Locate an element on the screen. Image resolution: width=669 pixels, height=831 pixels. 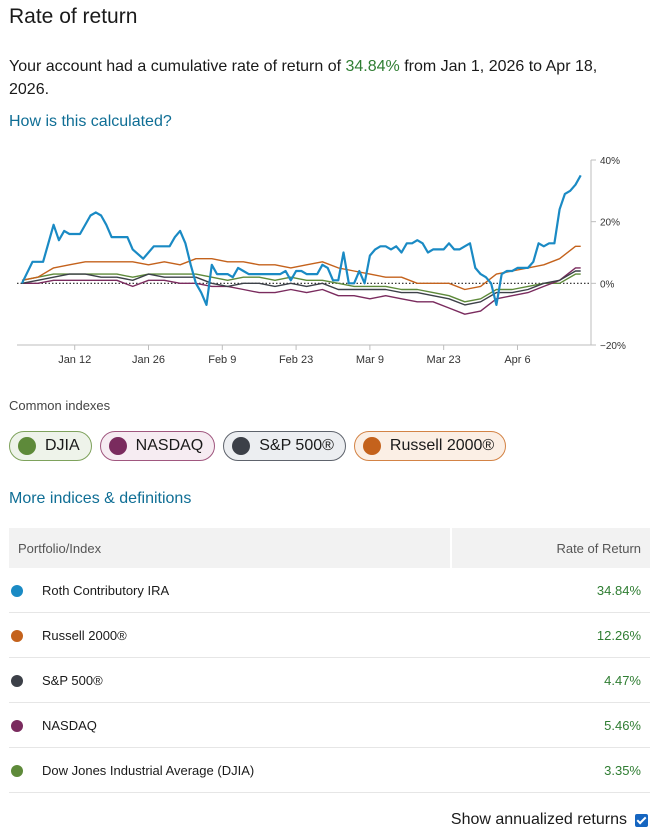
index-pills: DJIA NASDAQ S&P 500® Russell 2000® is located at coordinates (258, 446).